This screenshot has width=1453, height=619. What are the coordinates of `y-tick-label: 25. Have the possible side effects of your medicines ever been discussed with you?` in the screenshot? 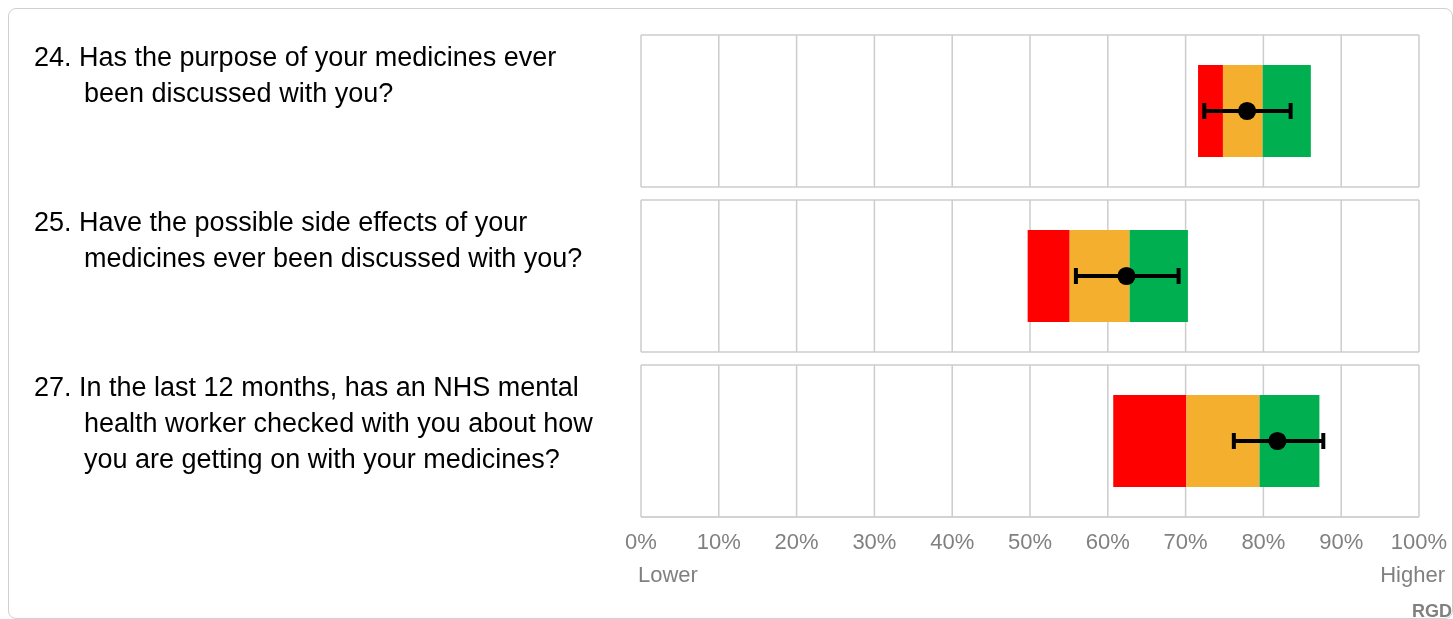 It's located at (308, 240).